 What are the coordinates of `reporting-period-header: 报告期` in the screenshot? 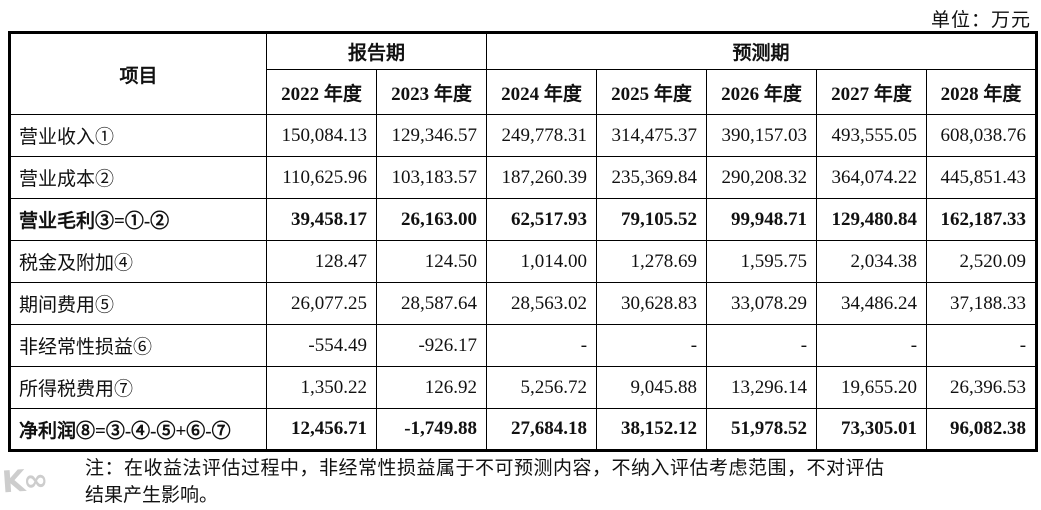 It's located at (376, 51).